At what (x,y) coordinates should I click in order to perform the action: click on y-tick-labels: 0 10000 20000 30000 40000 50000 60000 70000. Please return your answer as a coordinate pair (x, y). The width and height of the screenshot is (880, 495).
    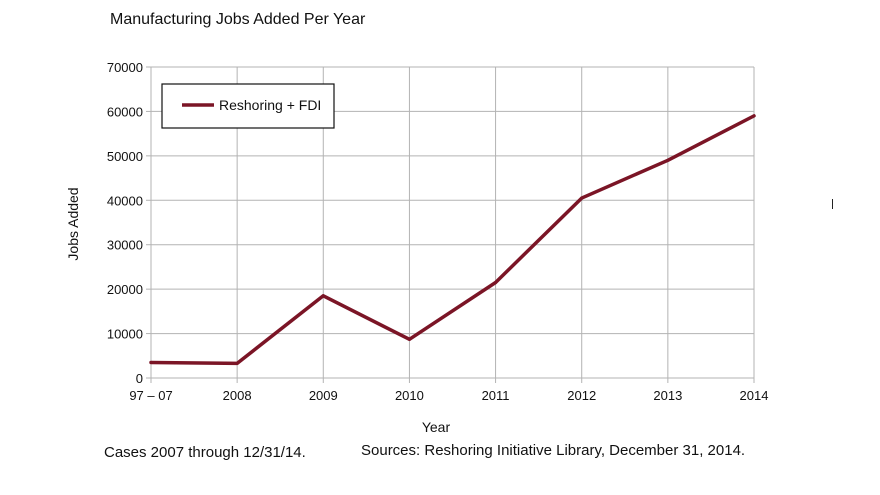
    Looking at the image, I should click on (125, 223).